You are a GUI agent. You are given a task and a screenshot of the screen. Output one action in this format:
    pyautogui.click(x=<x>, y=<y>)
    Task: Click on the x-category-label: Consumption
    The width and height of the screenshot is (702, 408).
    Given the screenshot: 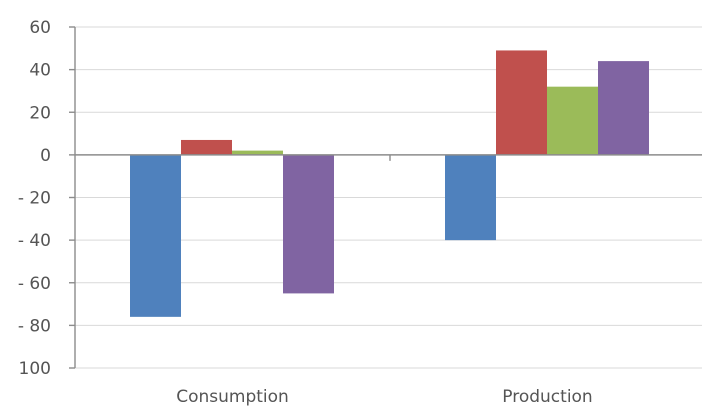 What is the action you would take?
    pyautogui.click(x=232, y=397)
    